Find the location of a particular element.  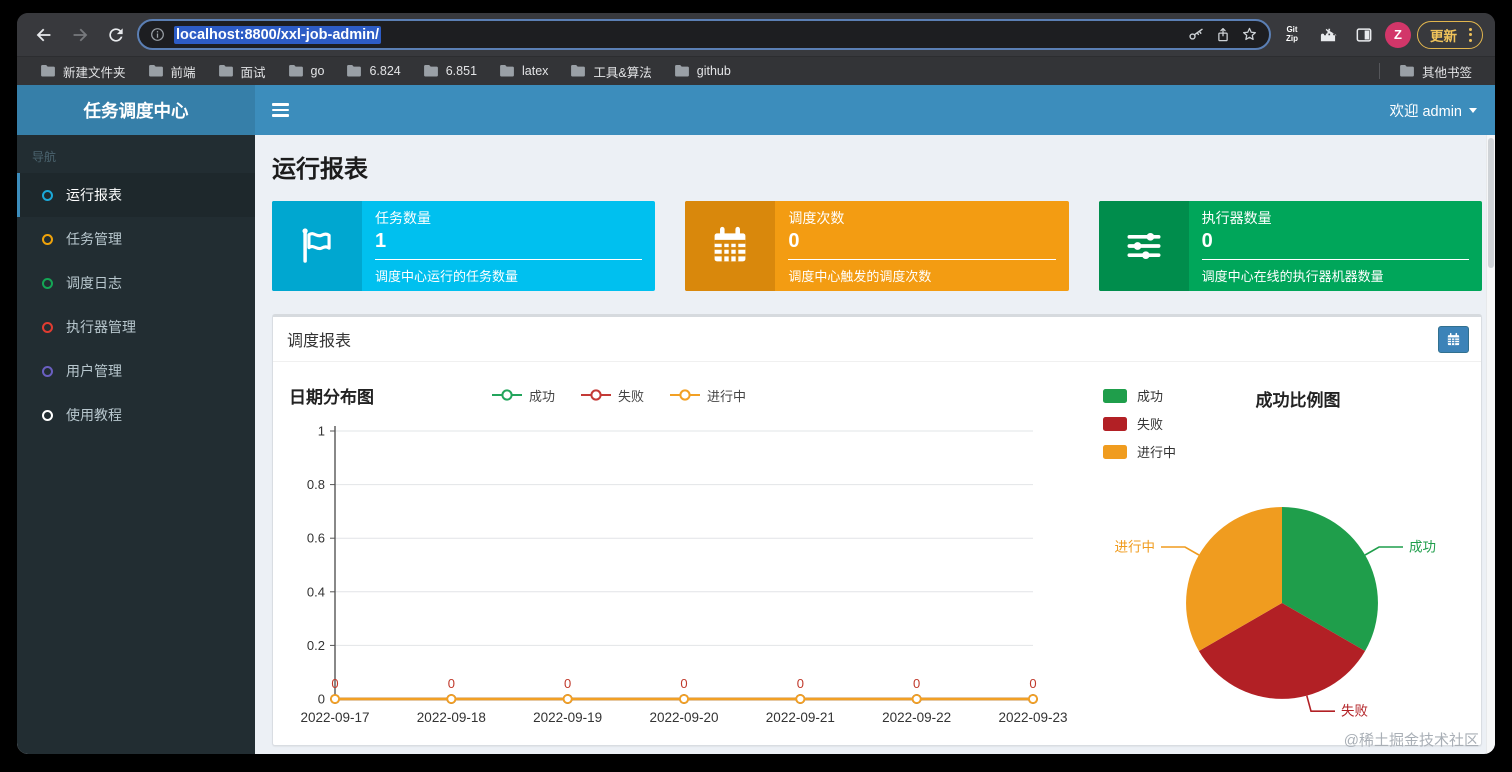

bookmarks-divider is located at coordinates (1379, 71).